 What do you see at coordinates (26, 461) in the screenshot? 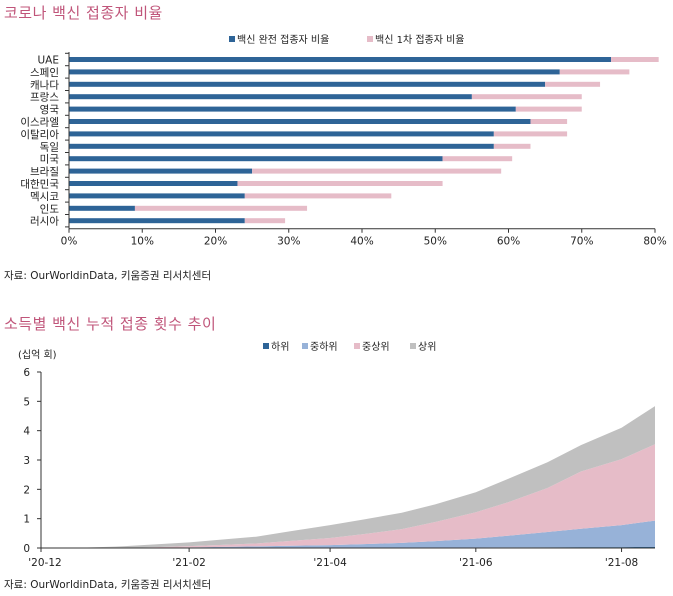
I see `y-tick-label: 3` at bounding box center [26, 461].